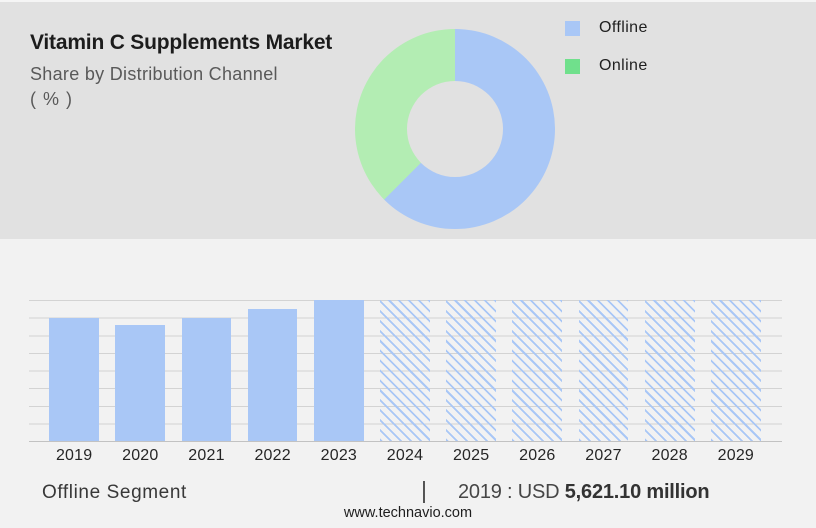  I want to click on x-axis-label-2027: 2027, so click(603, 455).